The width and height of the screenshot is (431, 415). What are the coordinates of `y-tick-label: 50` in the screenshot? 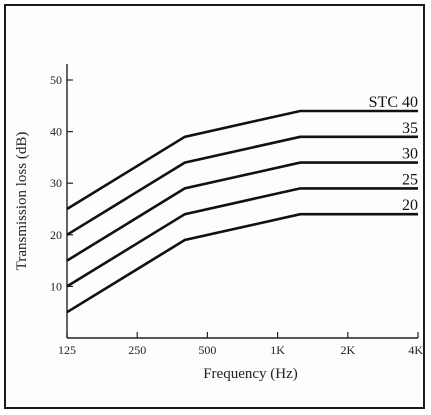 It's located at (56, 80).